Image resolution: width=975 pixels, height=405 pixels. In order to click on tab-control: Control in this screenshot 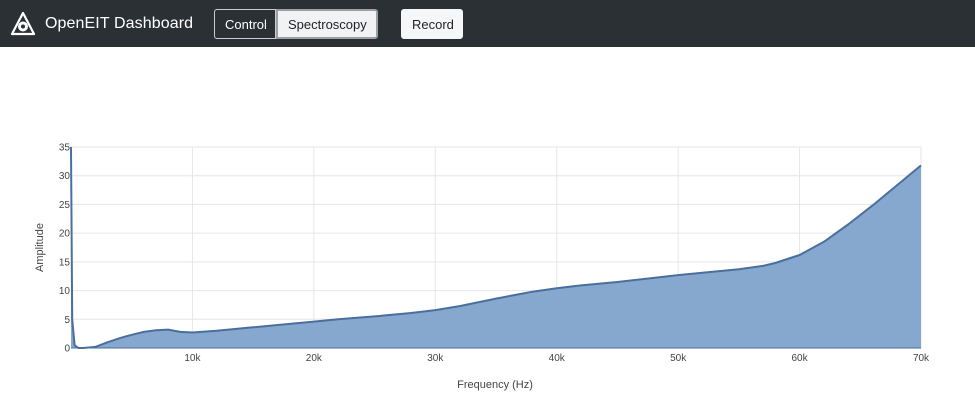, I will do `click(245, 24)`.